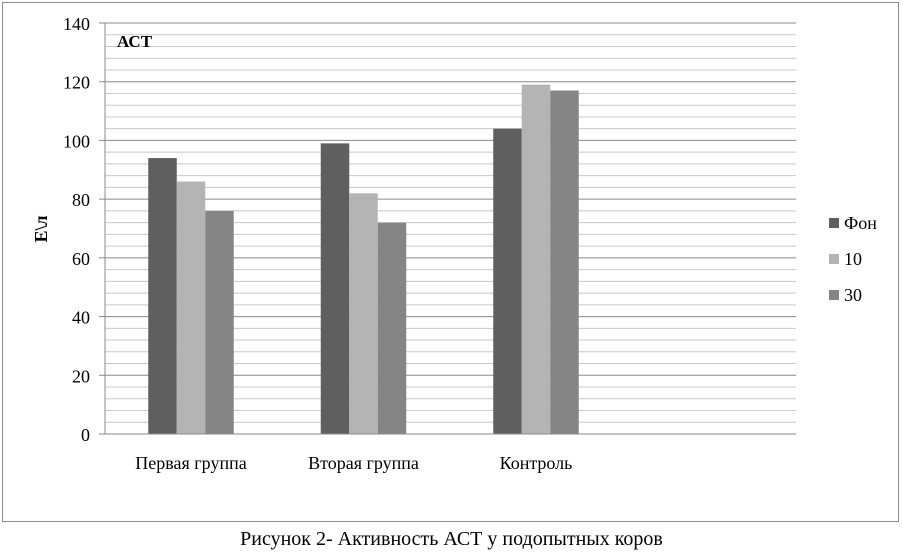 The width and height of the screenshot is (903, 553). I want to click on legend-label: Фон, so click(860, 223).